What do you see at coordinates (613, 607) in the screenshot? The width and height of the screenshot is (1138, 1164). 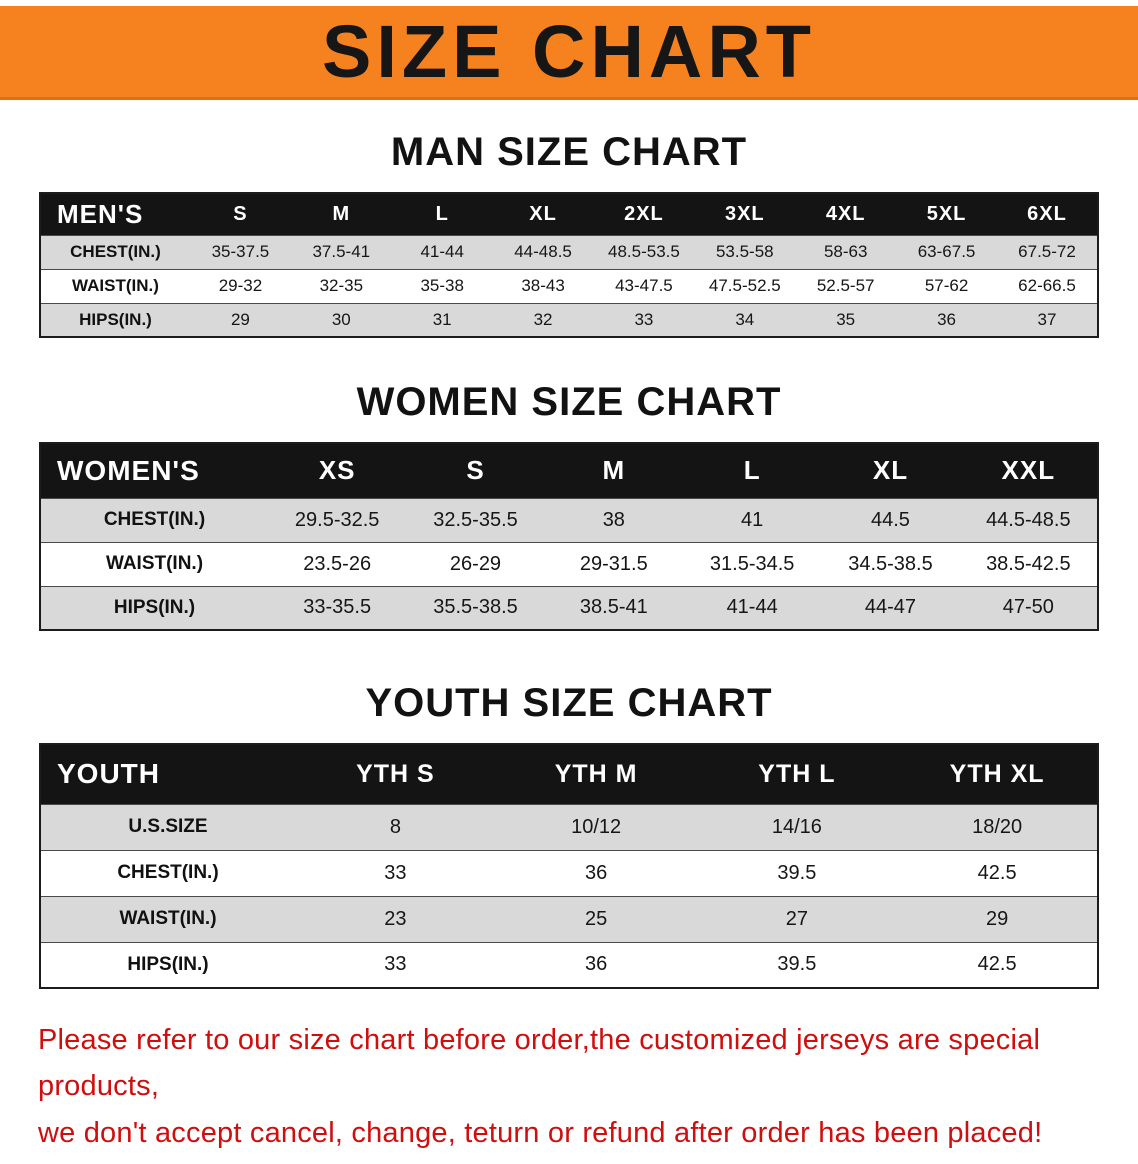 I see `size-value: 38.5-41` at bounding box center [613, 607].